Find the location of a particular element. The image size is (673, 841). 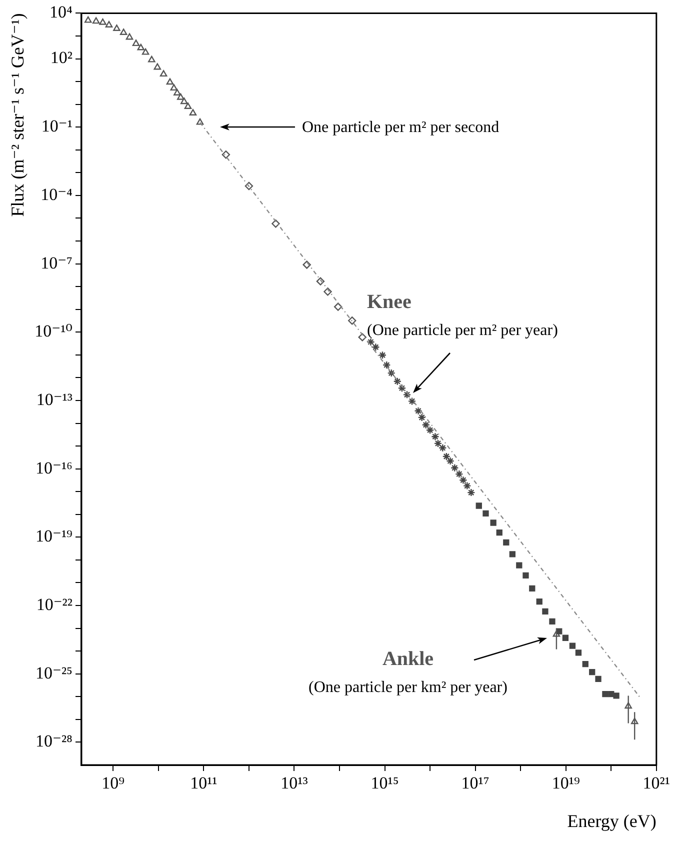

annotation: One particle per m² per second is located at coordinates (401, 127).